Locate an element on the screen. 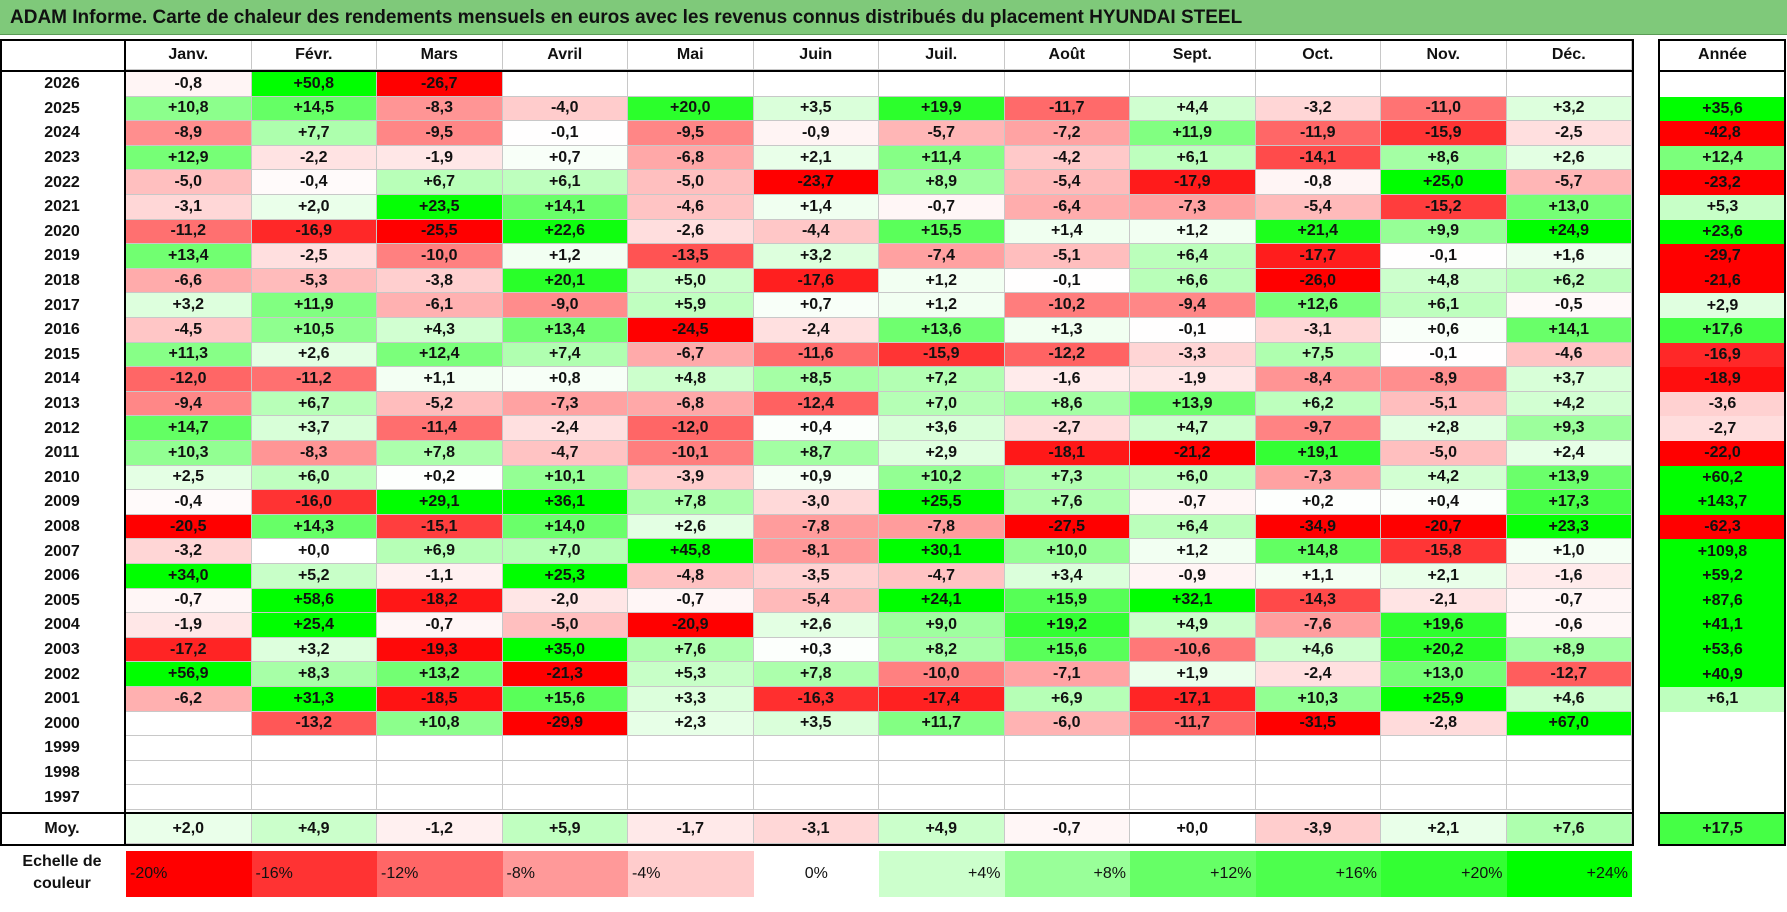 This screenshot has height=912, width=1787. heatmap-cell: +10,0 is located at coordinates (1067, 551).